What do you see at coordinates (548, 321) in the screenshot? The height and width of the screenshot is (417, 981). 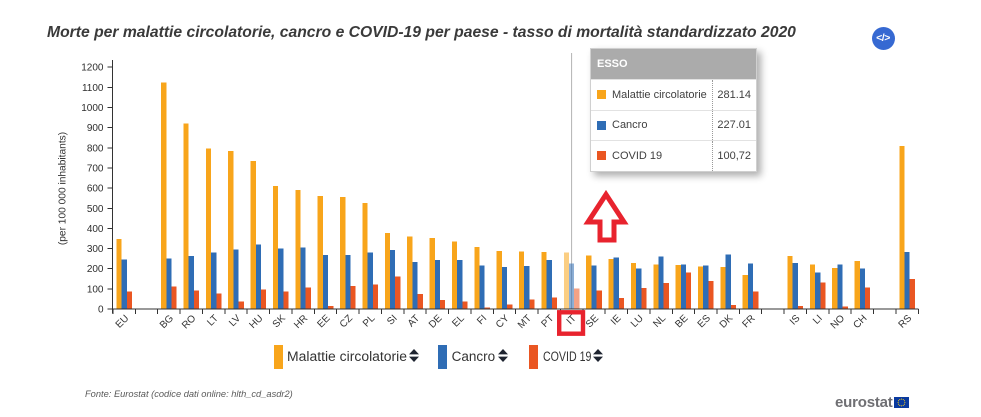 I see `svg-text: PT` at bounding box center [548, 321].